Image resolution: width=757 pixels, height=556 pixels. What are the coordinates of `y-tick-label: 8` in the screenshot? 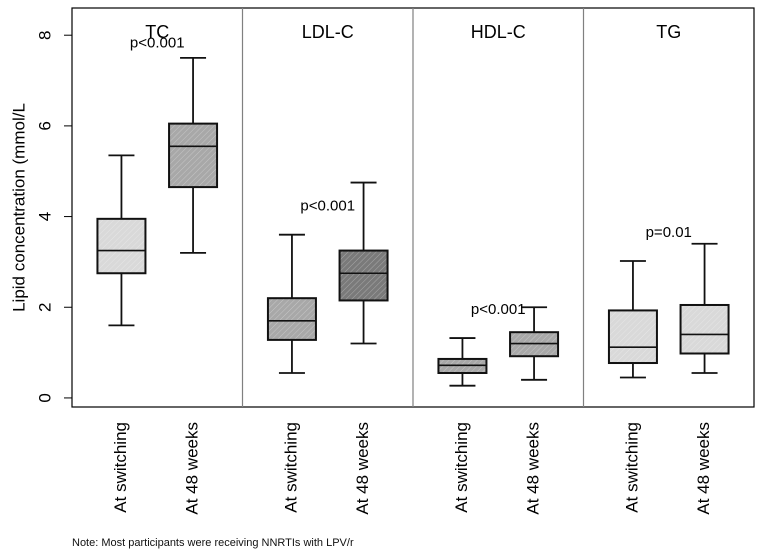 It's located at (44, 34).